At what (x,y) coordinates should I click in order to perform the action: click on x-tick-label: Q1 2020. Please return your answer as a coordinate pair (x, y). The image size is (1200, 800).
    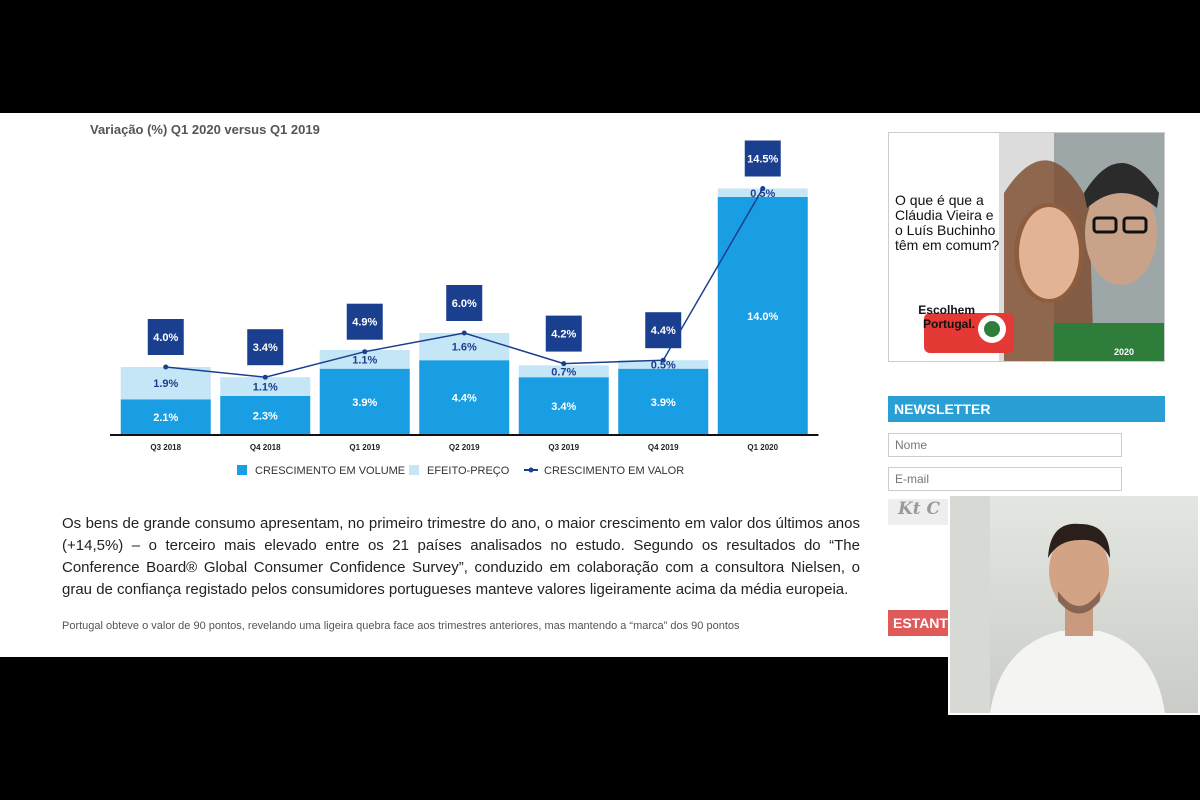
    Looking at the image, I should click on (762, 447).